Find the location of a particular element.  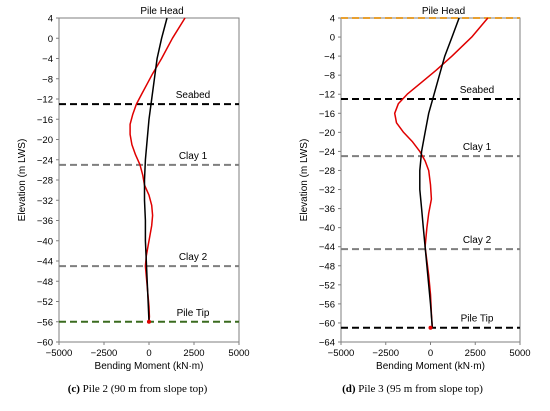

caption-pile-3: (d) Pile 3 (95 m from slope top) is located at coordinates (412, 389).